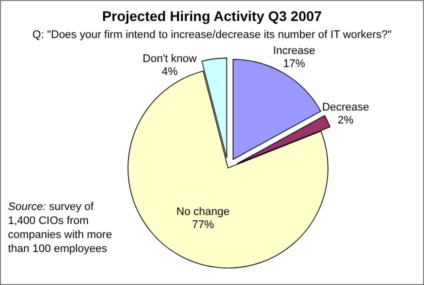 This screenshot has height=285, width=424. What do you see at coordinates (169, 59) in the screenshot?
I see `slice-label: Don't know` at bounding box center [169, 59].